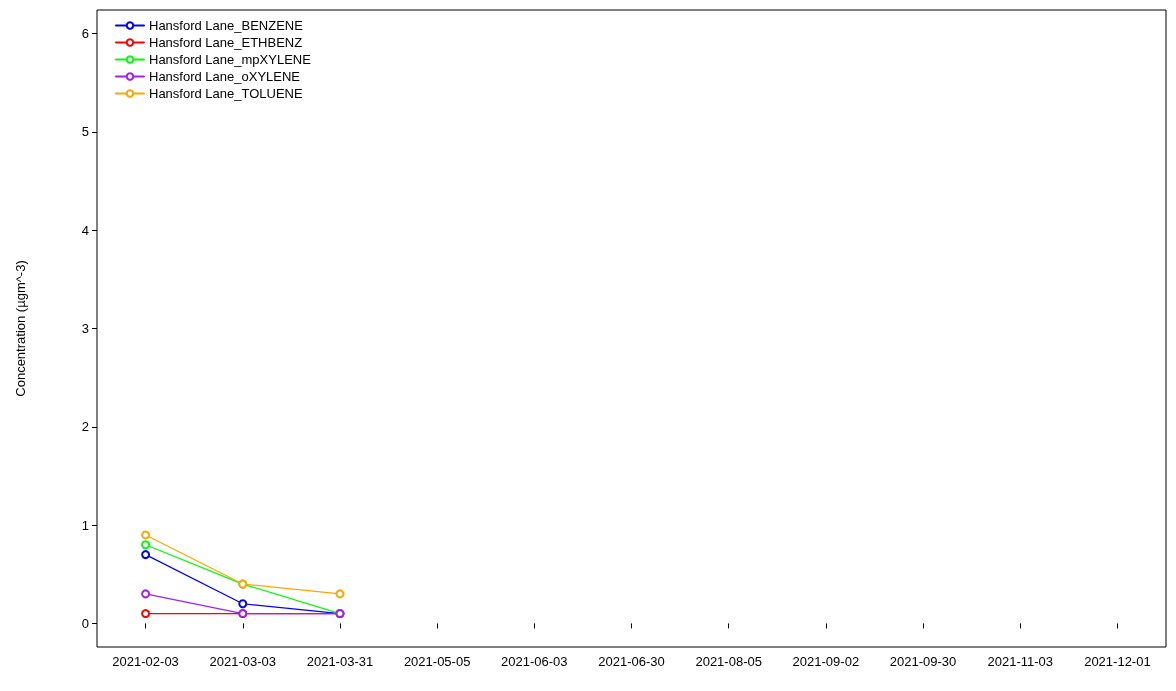 The height and width of the screenshot is (691, 1176). What do you see at coordinates (85, 132) in the screenshot?
I see `y-tick-label: 5` at bounding box center [85, 132].